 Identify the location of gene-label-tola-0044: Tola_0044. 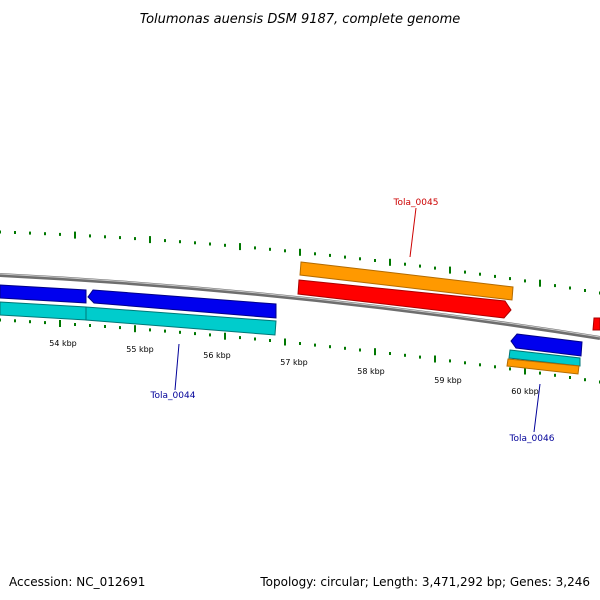
(173, 396).